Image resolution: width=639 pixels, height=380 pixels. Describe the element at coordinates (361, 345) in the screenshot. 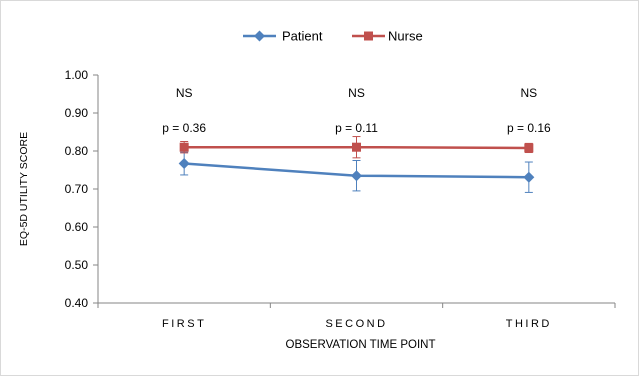

I see `x-axis-title: OBSERVATION TIME POINT` at that location.